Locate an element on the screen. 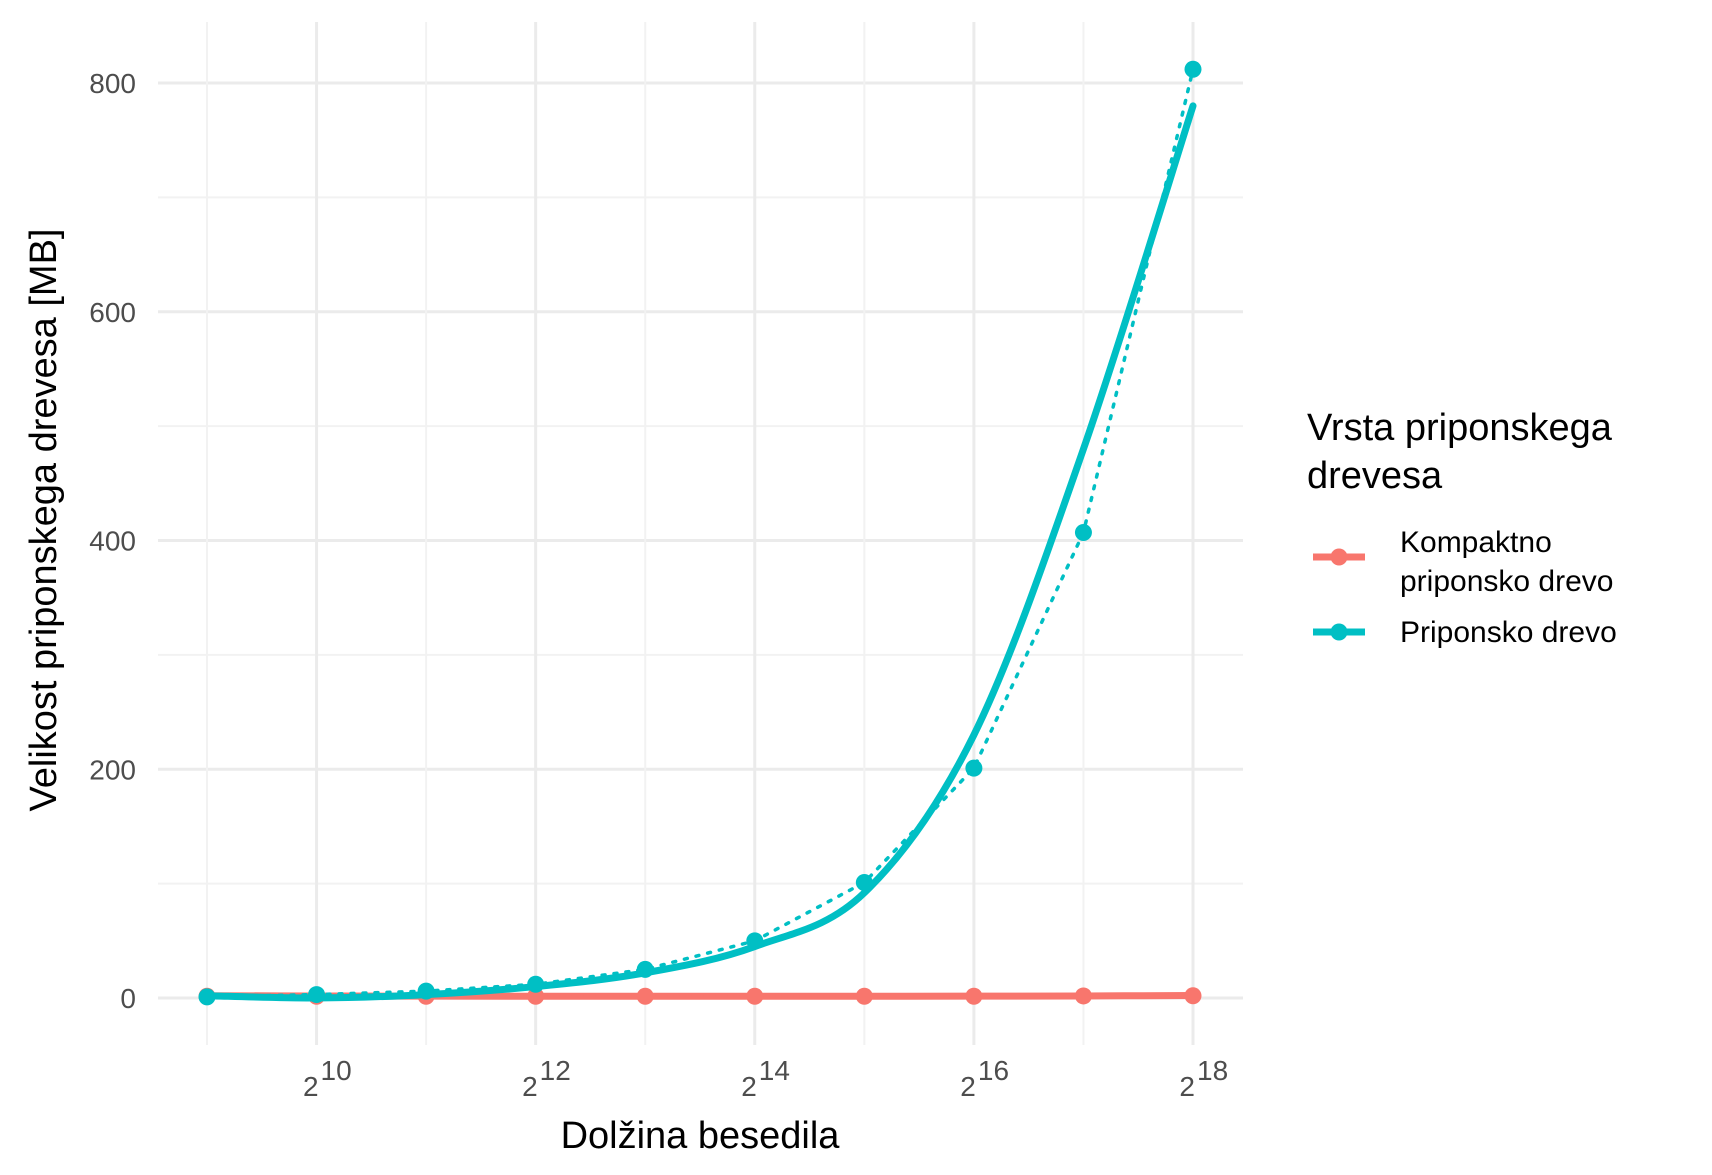 The image size is (1712, 1175). legend-label: priponsko drevo is located at coordinates (1506, 581).